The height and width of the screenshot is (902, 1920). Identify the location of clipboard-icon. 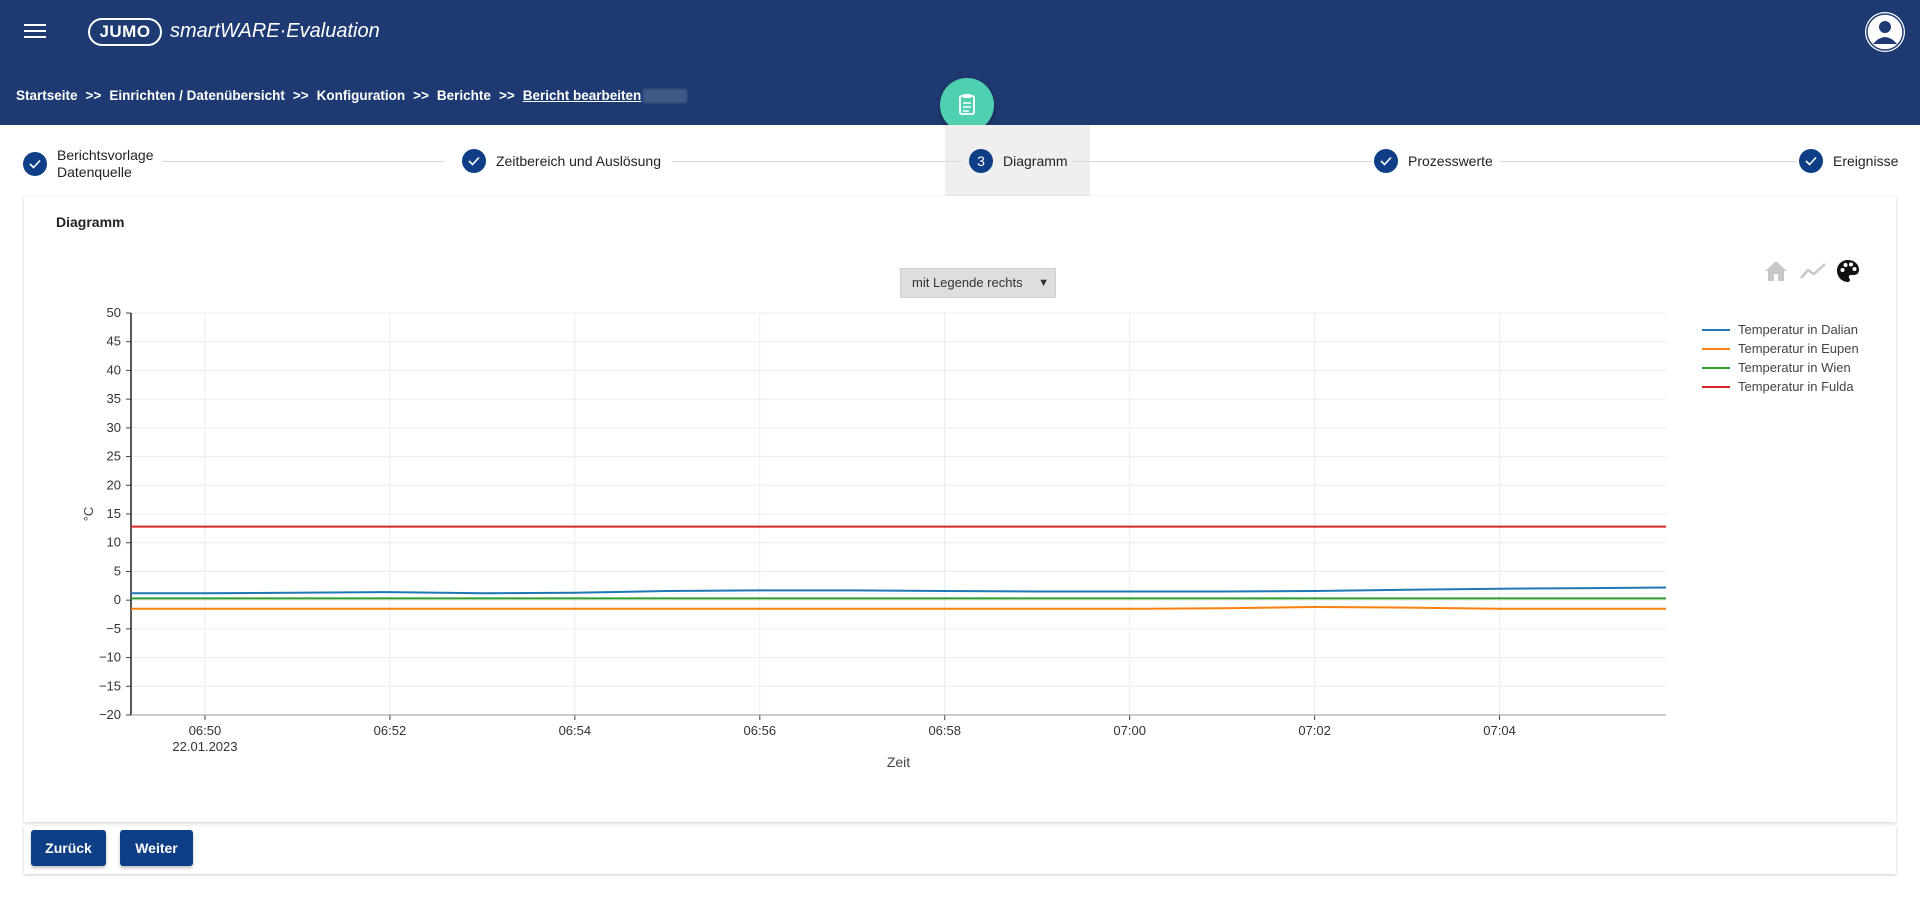
(967, 104).